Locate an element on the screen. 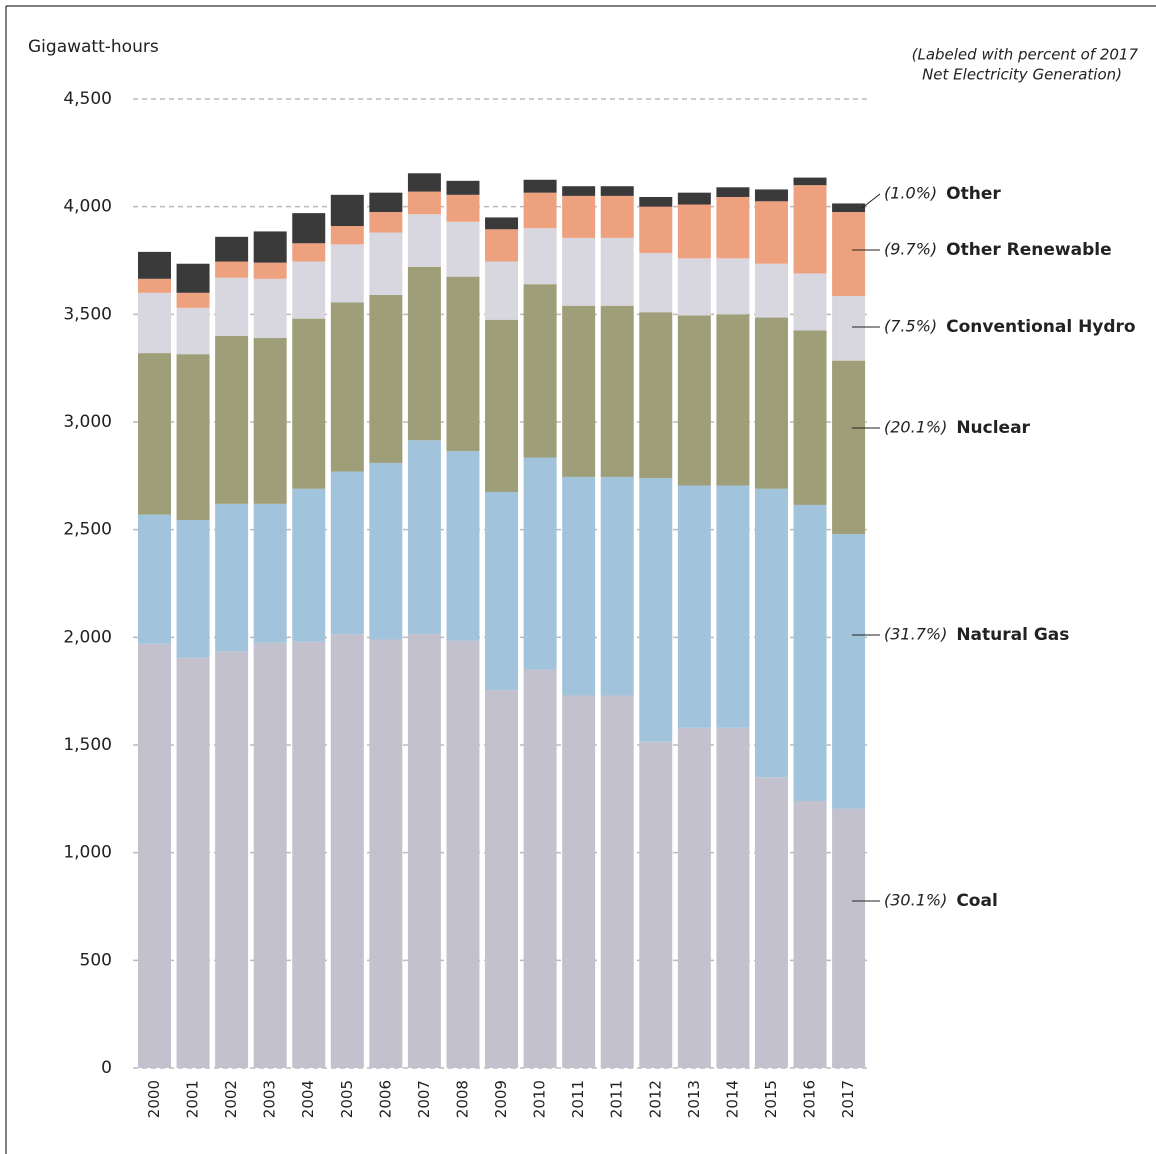  series-share: (1.0%) is located at coordinates (910, 193).